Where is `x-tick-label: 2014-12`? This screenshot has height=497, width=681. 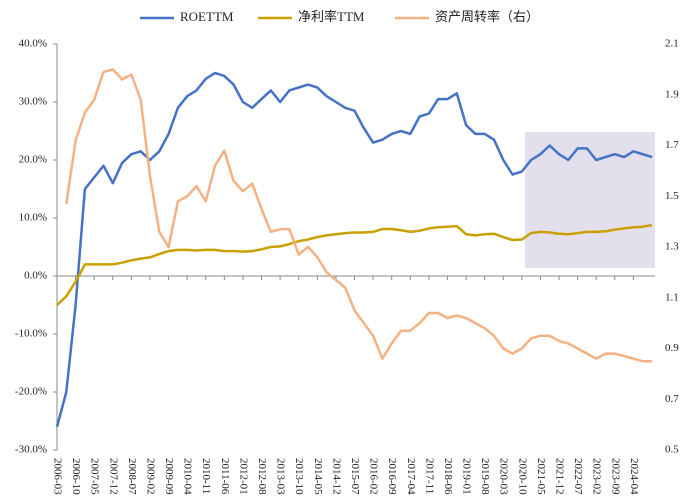 x-tick-label: 2014-12 is located at coordinates (336, 476).